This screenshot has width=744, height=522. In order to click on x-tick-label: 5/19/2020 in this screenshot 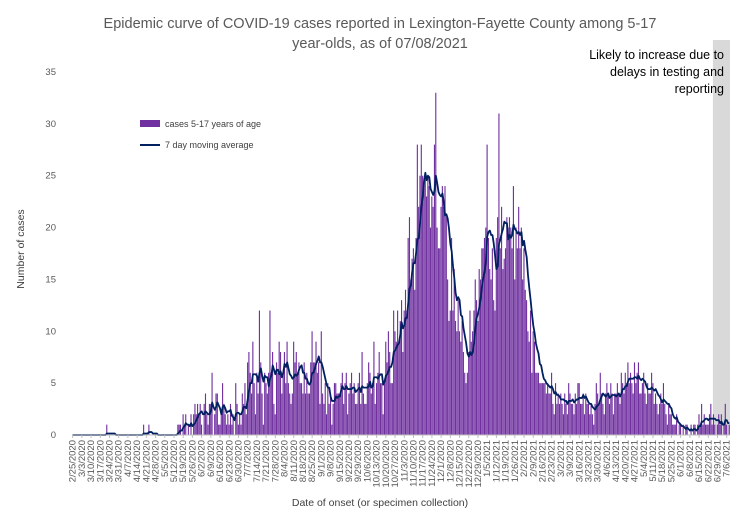, I will do `click(183, 461)`.